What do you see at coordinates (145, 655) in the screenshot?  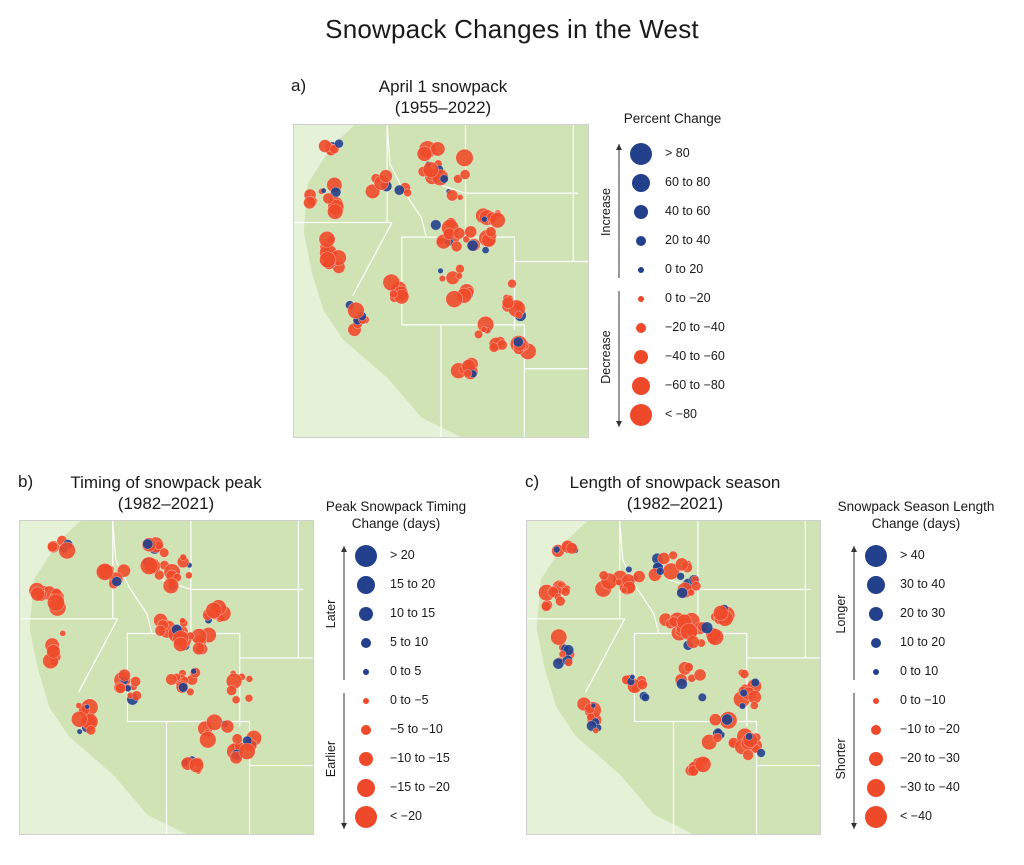 I see `station-markers` at bounding box center [145, 655].